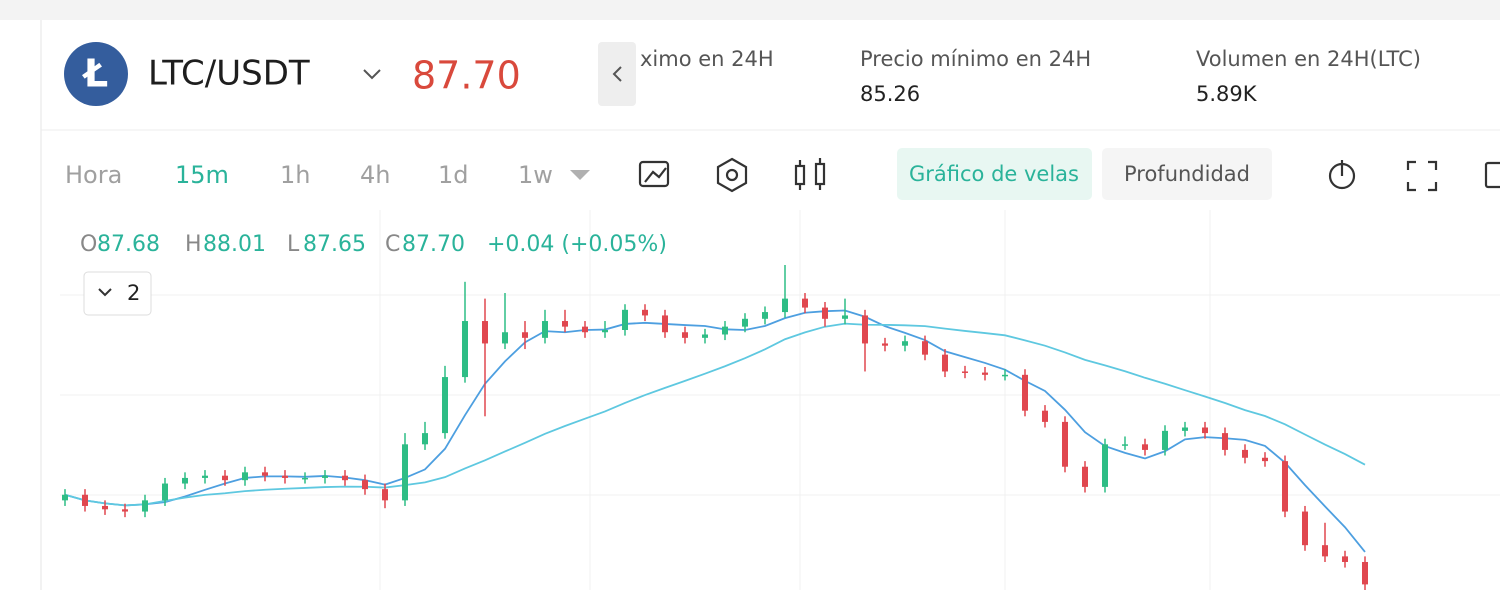 The height and width of the screenshot is (590, 1500). Describe the element at coordinates (372, 74) in the screenshot. I see `pair-dropdown` at that location.